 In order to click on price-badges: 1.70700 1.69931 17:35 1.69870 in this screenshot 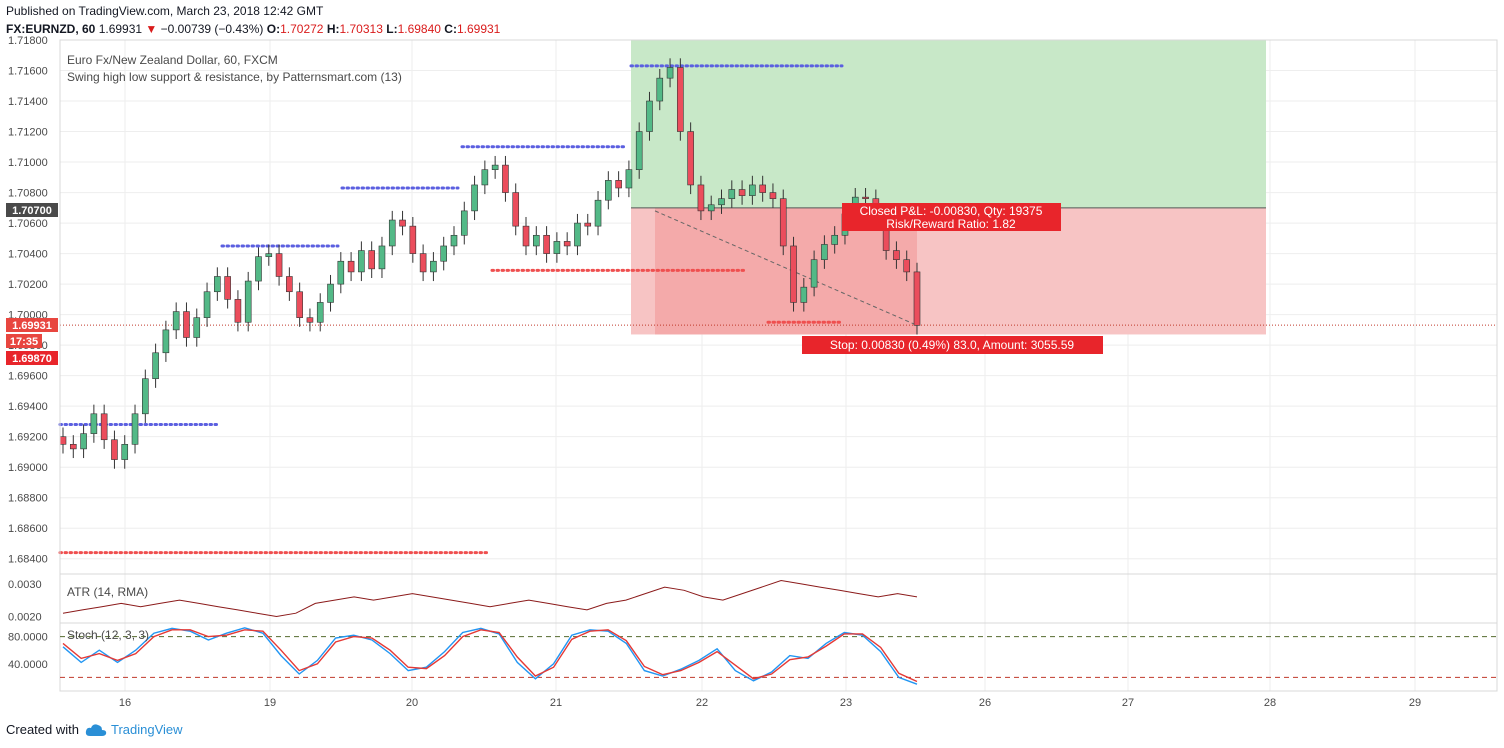, I will do `click(32, 284)`.